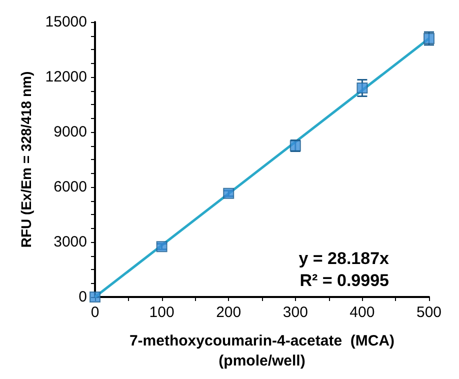 The height and width of the screenshot is (379, 459). What do you see at coordinates (262, 351) in the screenshot?
I see `x-axis-title: 7-methoxycoumarin-4-acetate (MCA) (pmole/well)` at bounding box center [262, 351].